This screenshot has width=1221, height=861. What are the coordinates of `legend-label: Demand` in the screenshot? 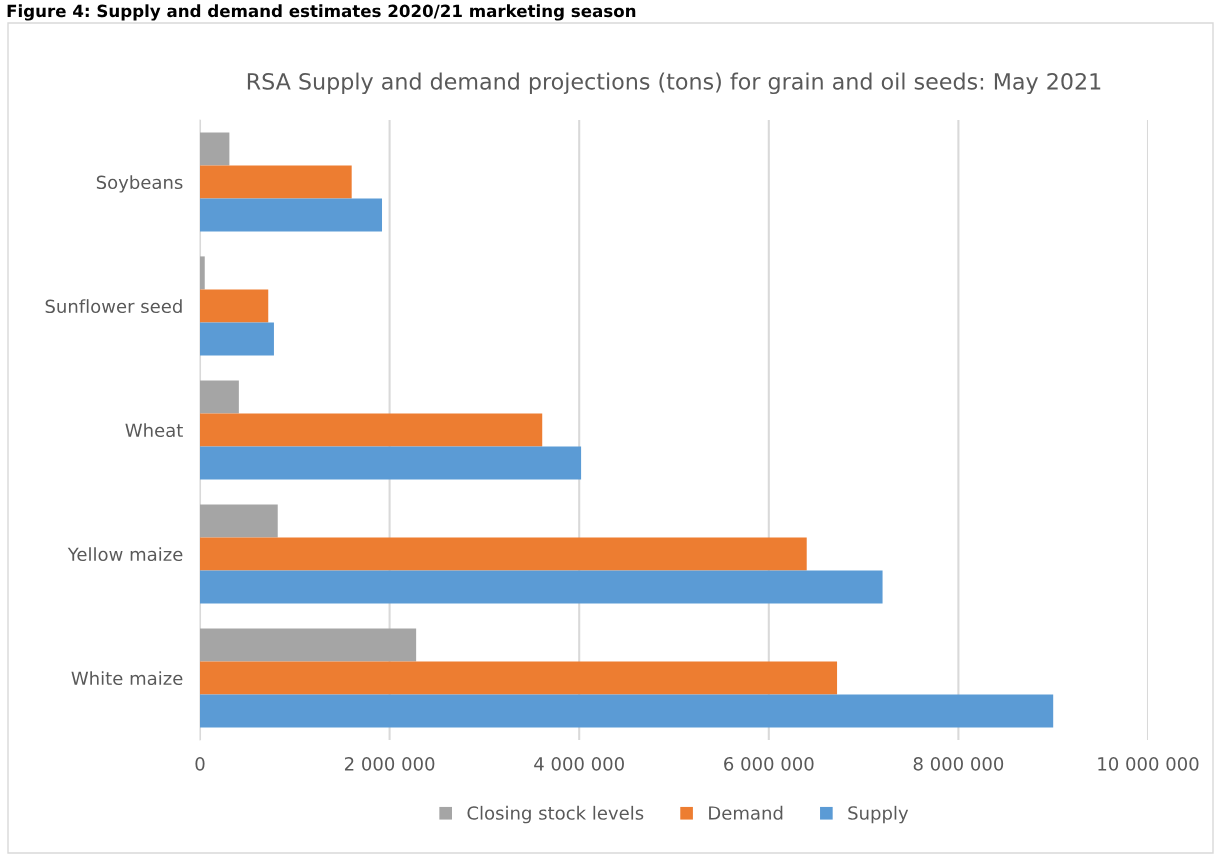 It's located at (746, 812).